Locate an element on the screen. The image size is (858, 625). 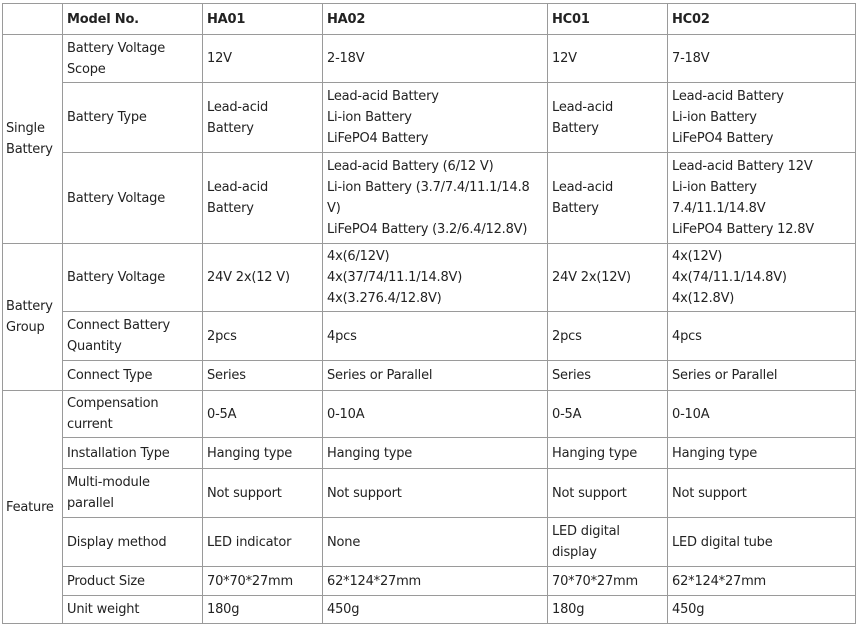
cell-spec-name: Installation Type is located at coordinates (132, 453).